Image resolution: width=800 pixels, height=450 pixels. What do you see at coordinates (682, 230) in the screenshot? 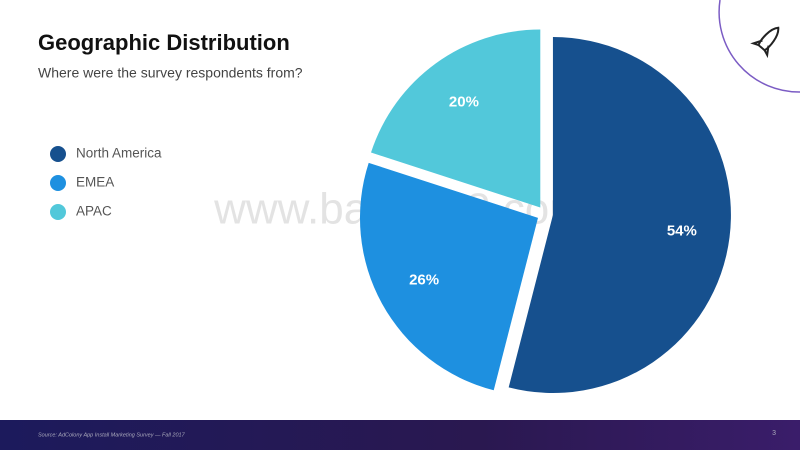
I see `data-label: 54%` at bounding box center [682, 230].